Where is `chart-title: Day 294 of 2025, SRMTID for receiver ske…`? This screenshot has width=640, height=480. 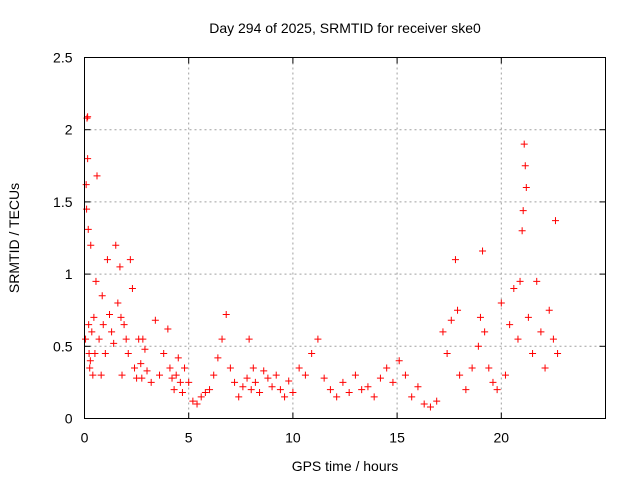 chart-title: Day 294 of 2025, SRMTID for receiver ske… is located at coordinates (345, 28).